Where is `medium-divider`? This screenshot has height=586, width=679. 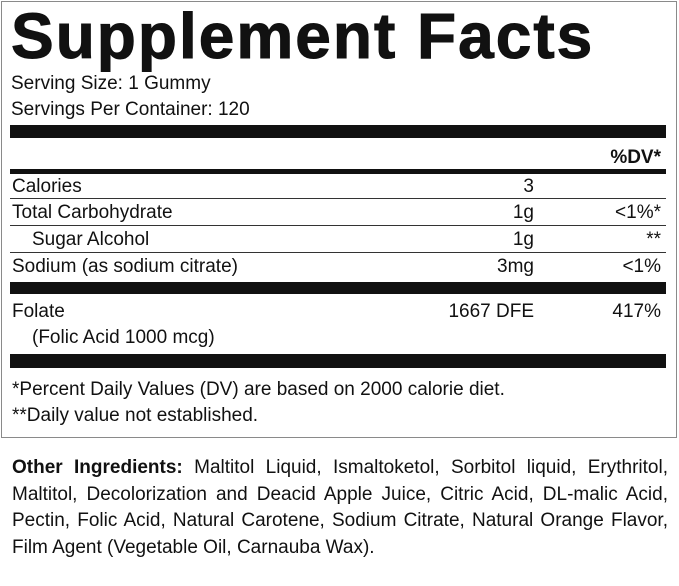
medium-divider is located at coordinates (338, 171).